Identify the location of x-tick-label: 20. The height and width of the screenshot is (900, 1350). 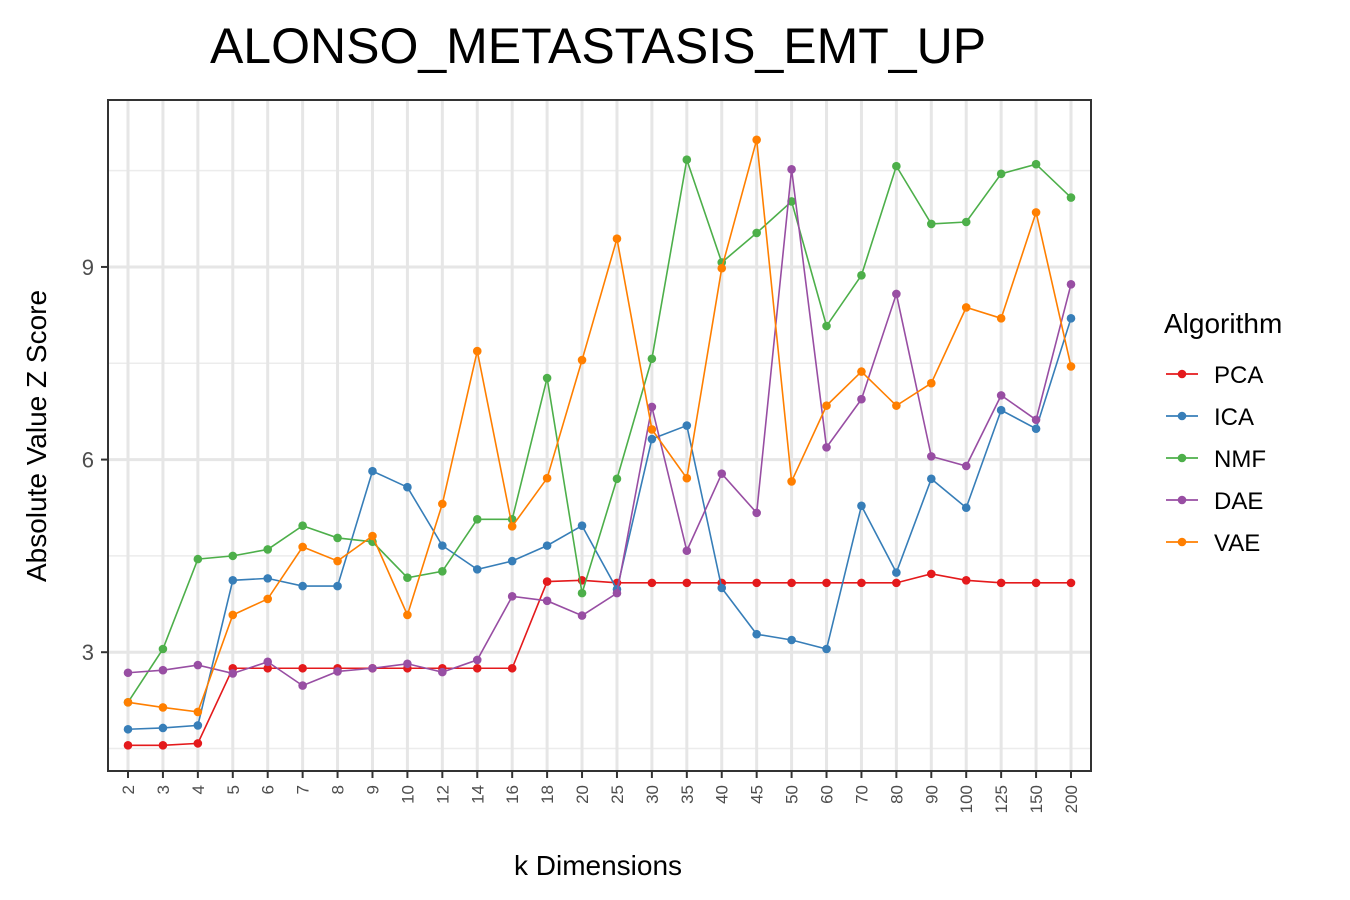
(582, 794).